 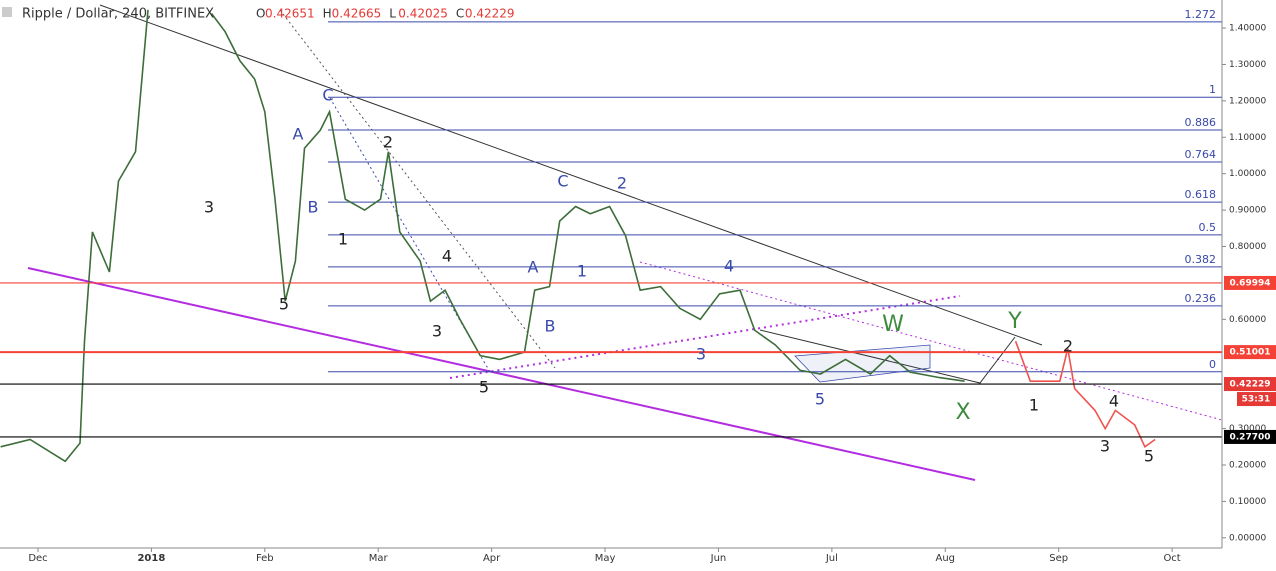 I want to click on y-tick-label: 0.90000, so click(x=1247, y=211).